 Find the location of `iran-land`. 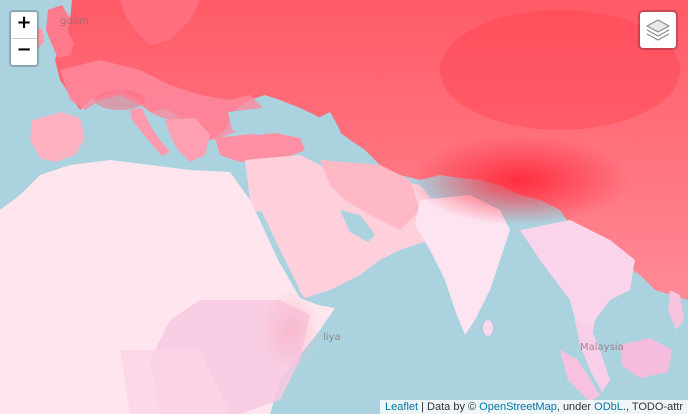

iran-land is located at coordinates (370, 195).